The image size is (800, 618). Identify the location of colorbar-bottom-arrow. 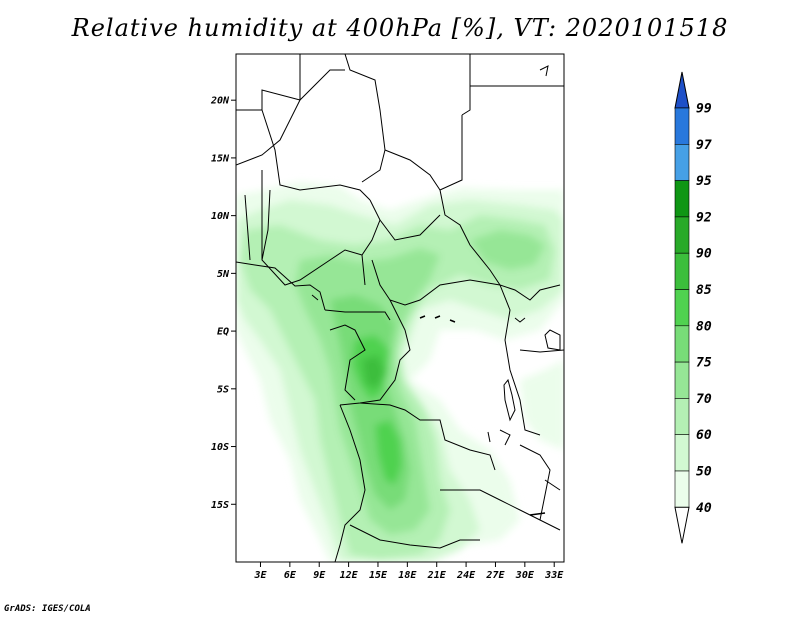
(682, 525).